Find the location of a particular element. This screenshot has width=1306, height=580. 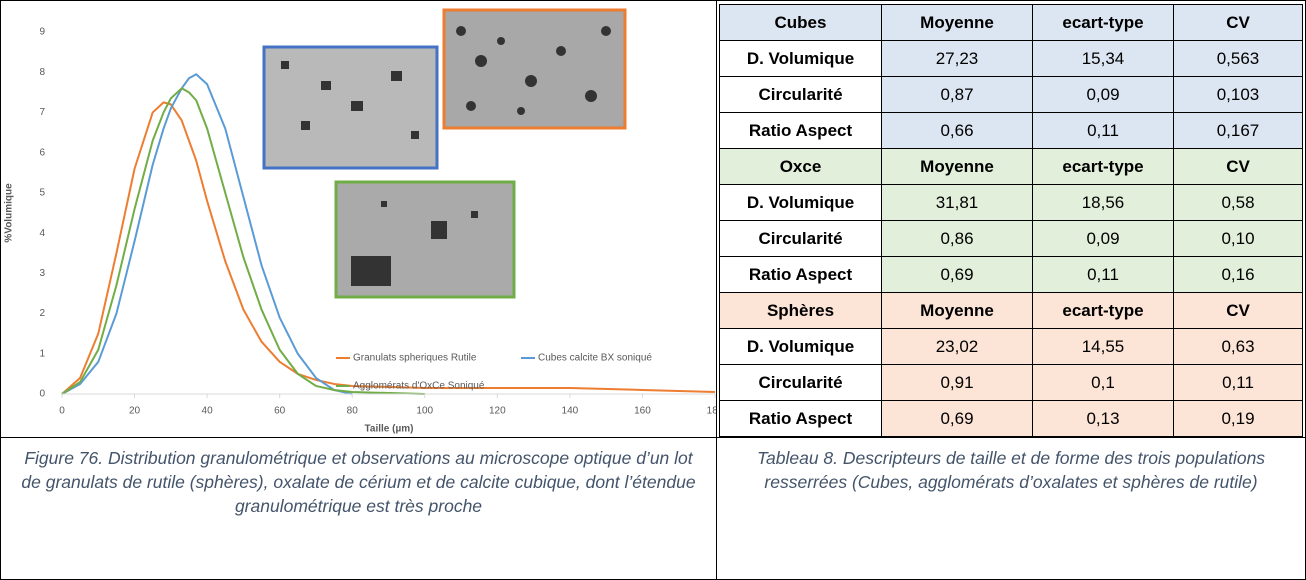

row: Ratio Aspect 0,69 0,11 0,16 is located at coordinates (1011, 274).